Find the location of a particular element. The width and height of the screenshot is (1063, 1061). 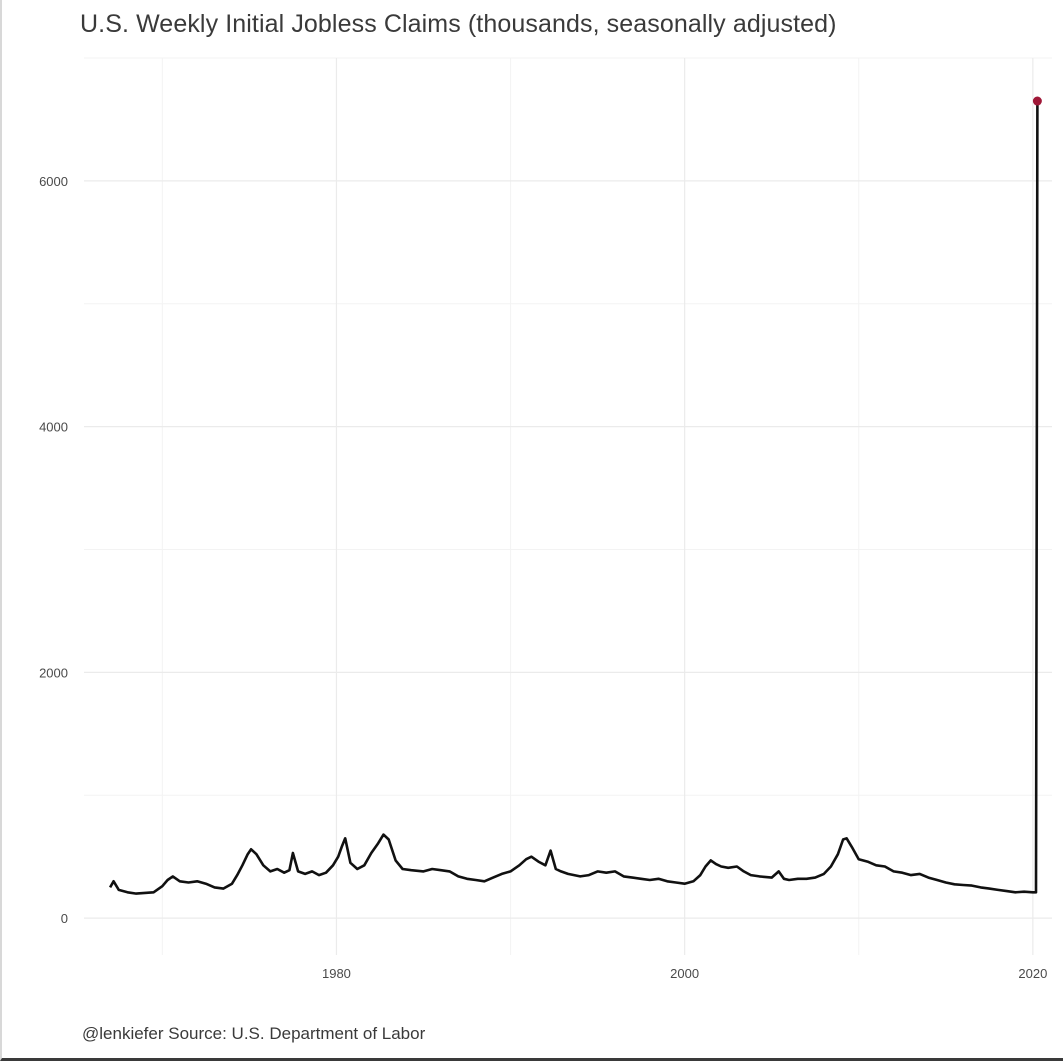

y-tick-label: 2000 is located at coordinates (53, 672).